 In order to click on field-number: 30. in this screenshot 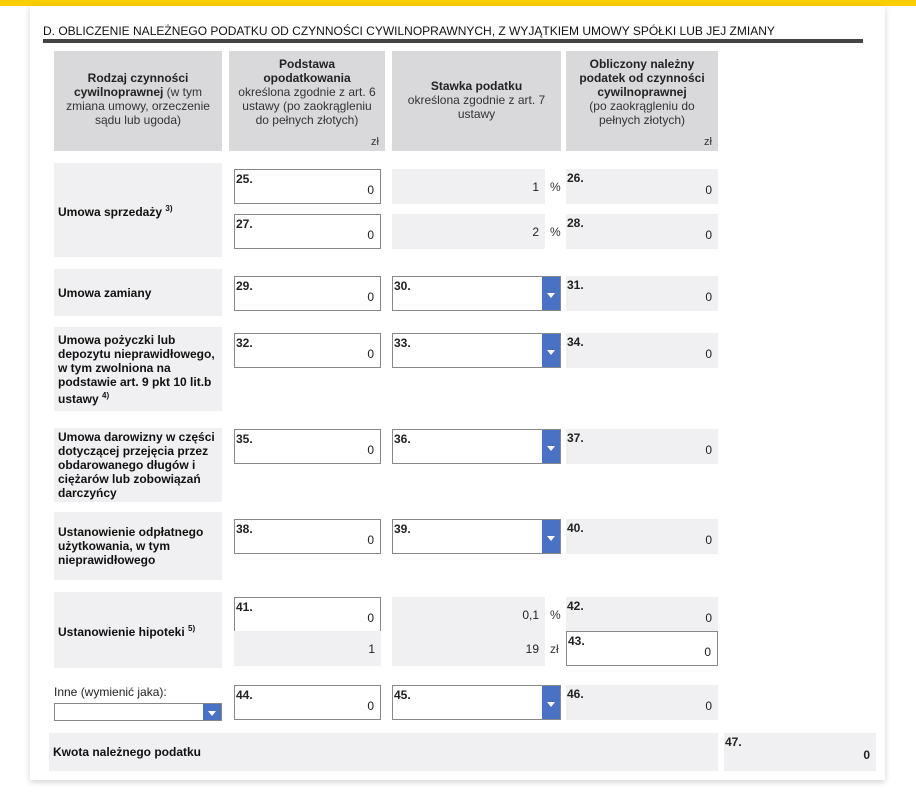, I will do `click(402, 286)`.